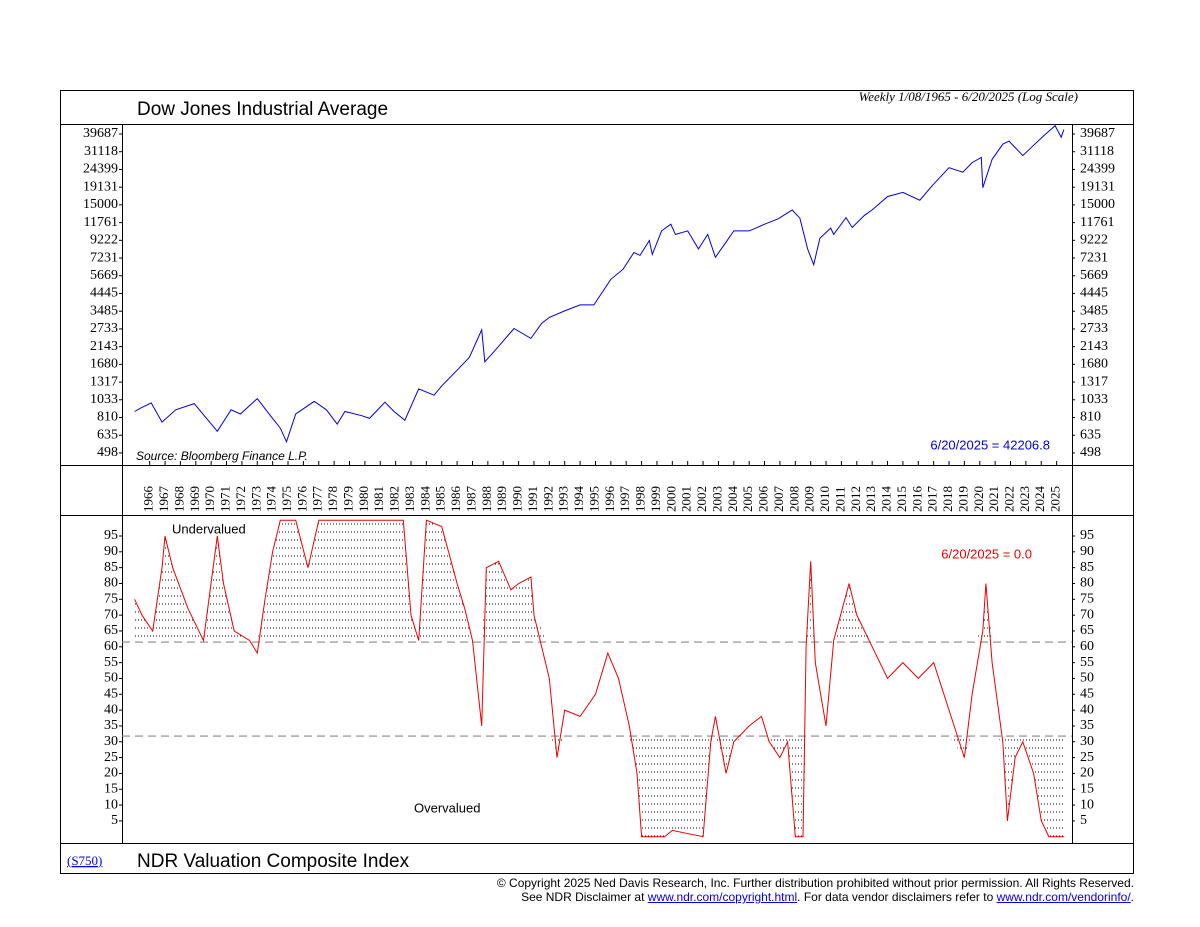 This screenshot has width=1200, height=927. I want to click on y-tick-label: 24399, so click(1097, 169).